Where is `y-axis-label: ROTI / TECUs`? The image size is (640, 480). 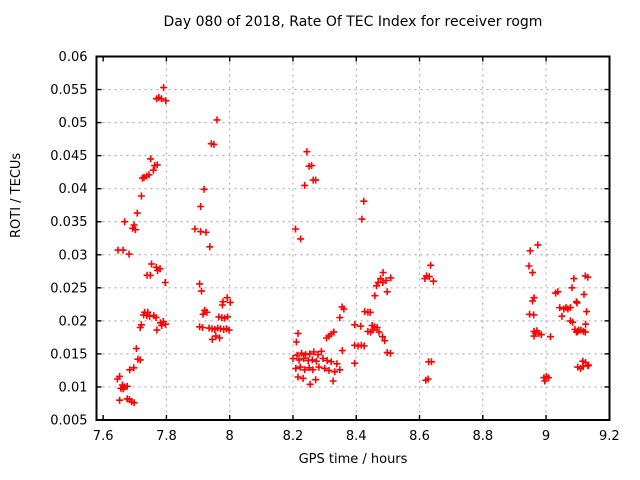
y-axis-label: ROTI / TECUs is located at coordinates (16, 195).